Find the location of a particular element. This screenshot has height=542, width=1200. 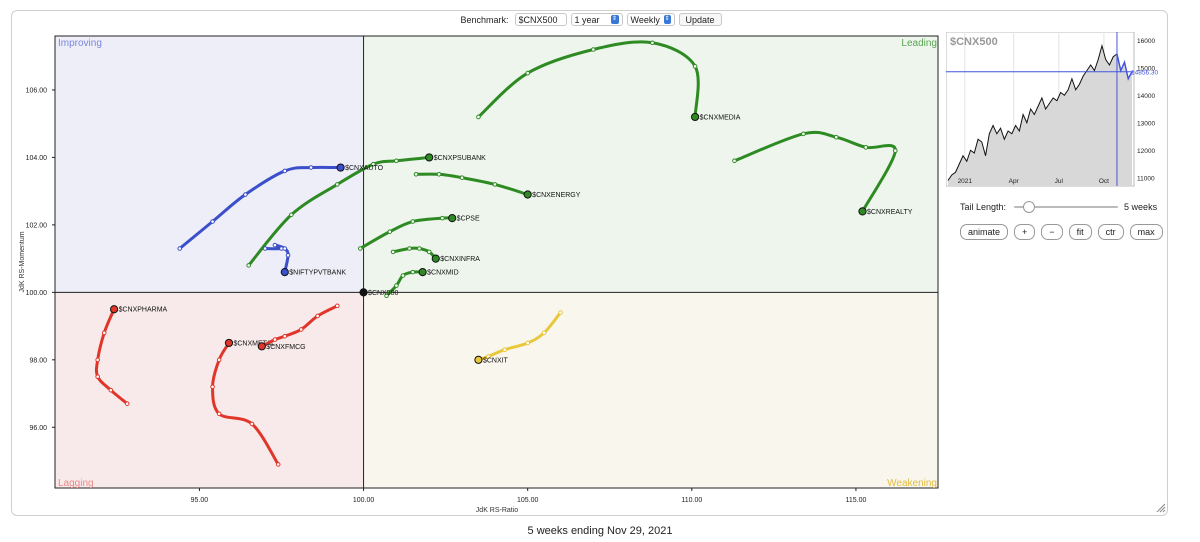

x-tick-label: 95.00 is located at coordinates (200, 500).